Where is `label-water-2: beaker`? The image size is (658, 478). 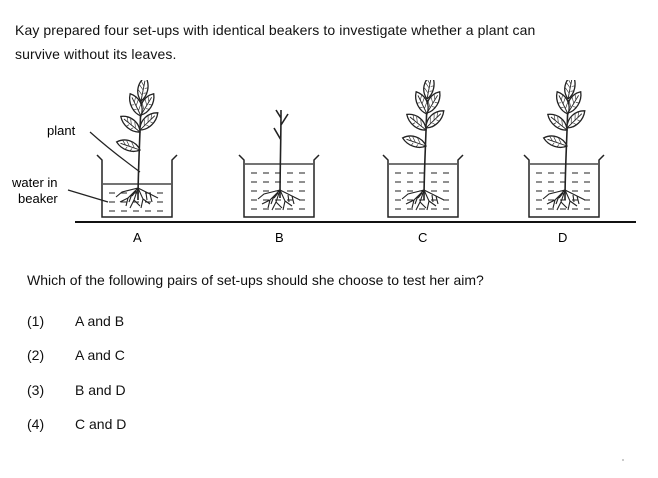 label-water-2: beaker is located at coordinates (38, 198).